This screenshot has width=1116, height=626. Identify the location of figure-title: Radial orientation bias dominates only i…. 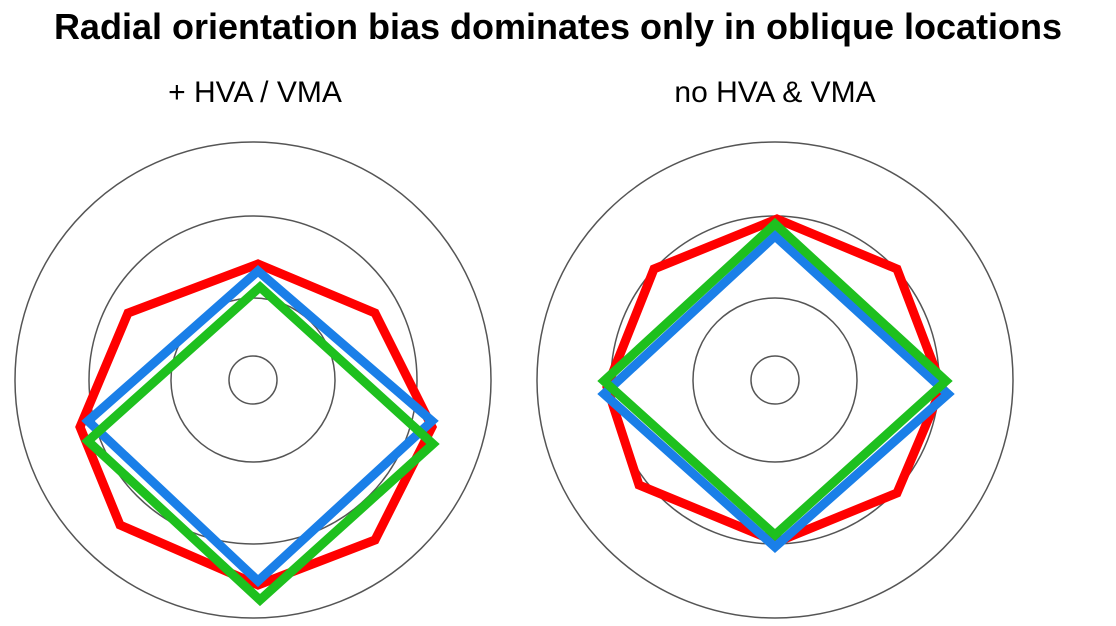
(558, 26).